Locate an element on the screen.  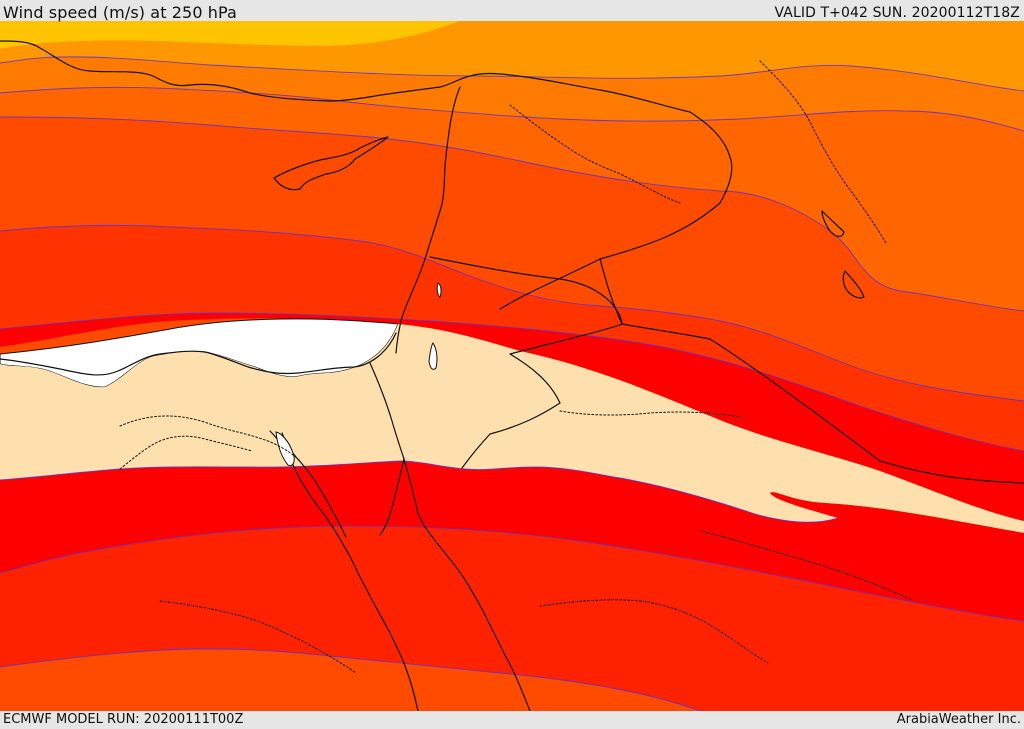
header-bar is located at coordinates (512, 10).